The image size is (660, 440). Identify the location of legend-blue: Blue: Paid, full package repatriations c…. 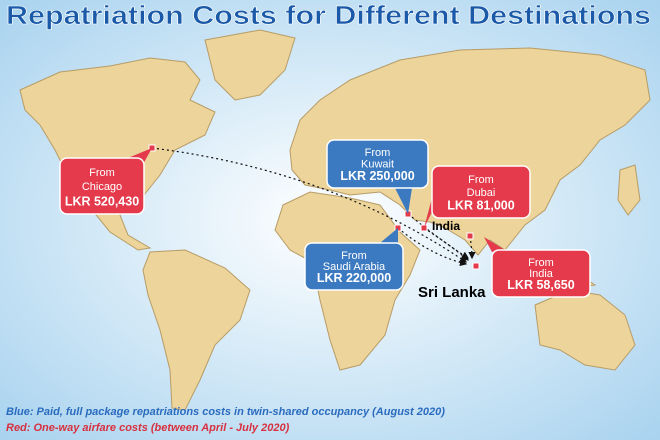
(225, 412).